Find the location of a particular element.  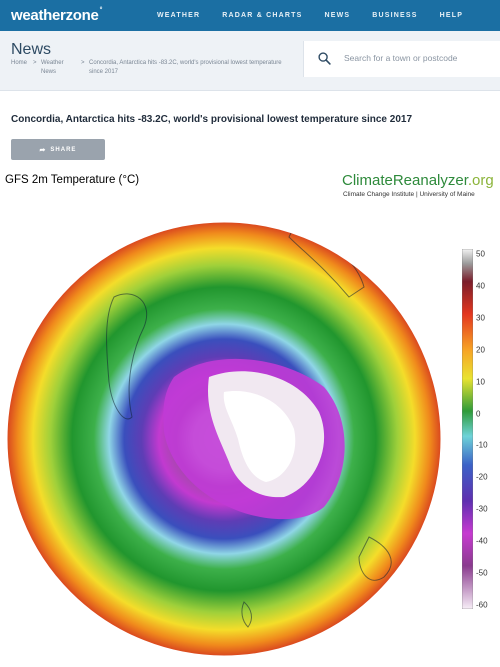

colorbar-tick-label: 30 is located at coordinates (480, 318).